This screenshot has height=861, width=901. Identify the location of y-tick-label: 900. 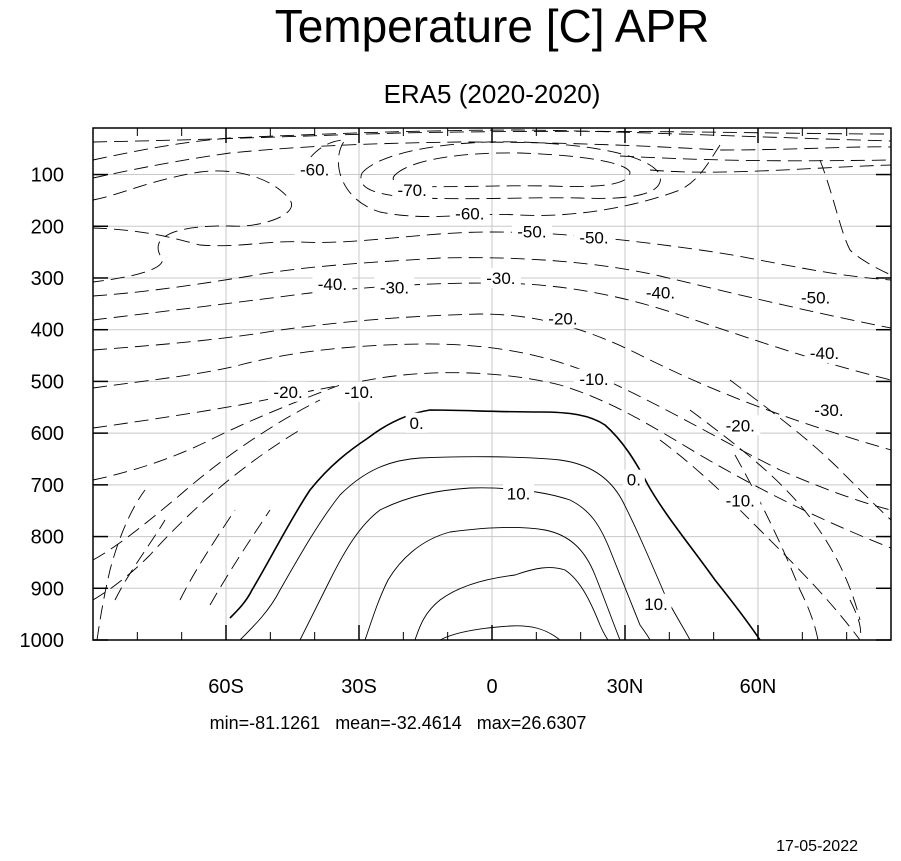
(47, 589).